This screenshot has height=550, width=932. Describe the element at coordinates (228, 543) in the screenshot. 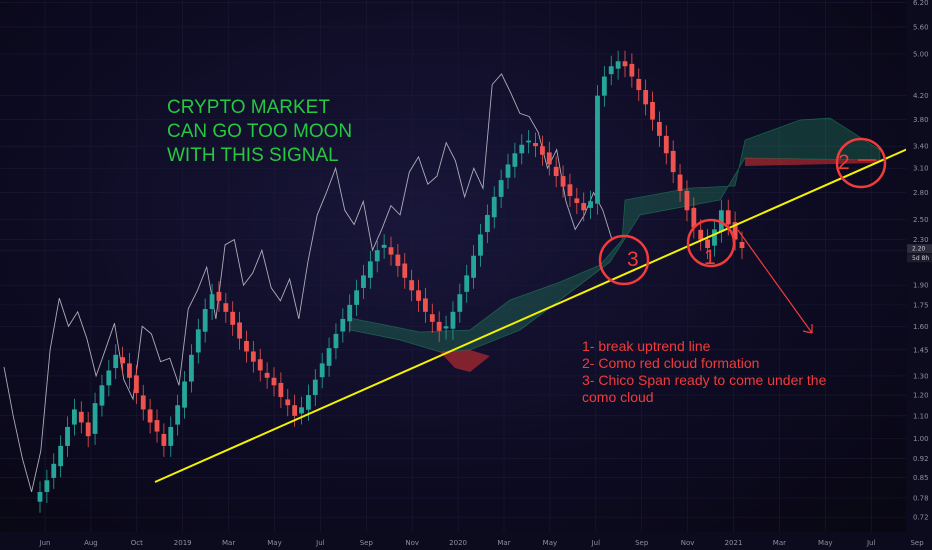

I see `time-tick-label: Mar` at that location.